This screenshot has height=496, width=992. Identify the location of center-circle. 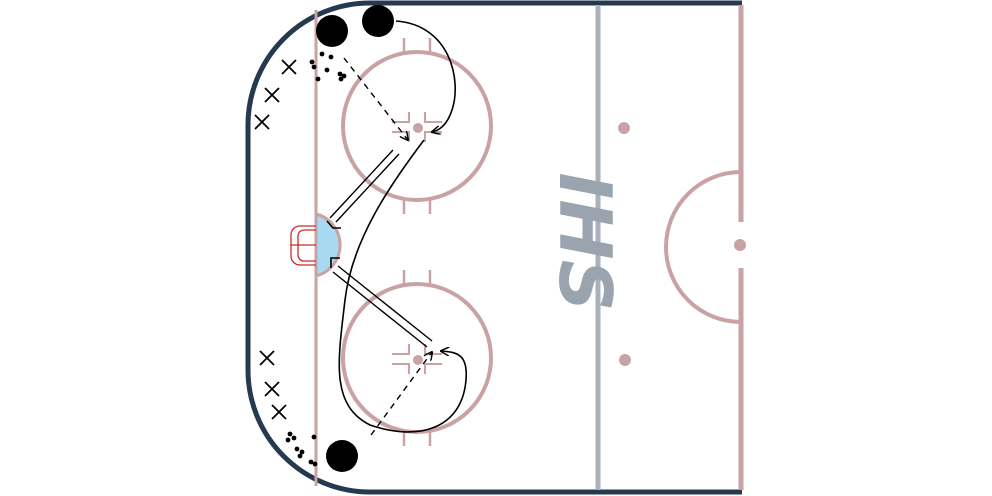
(703, 247).